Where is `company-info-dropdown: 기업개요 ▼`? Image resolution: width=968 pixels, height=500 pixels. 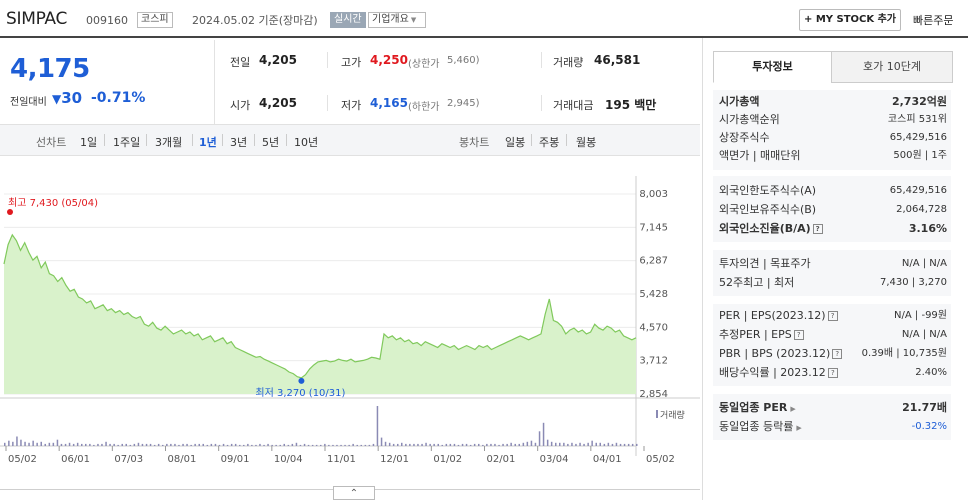 company-info-dropdown: 기업개요 ▼ is located at coordinates (397, 20).